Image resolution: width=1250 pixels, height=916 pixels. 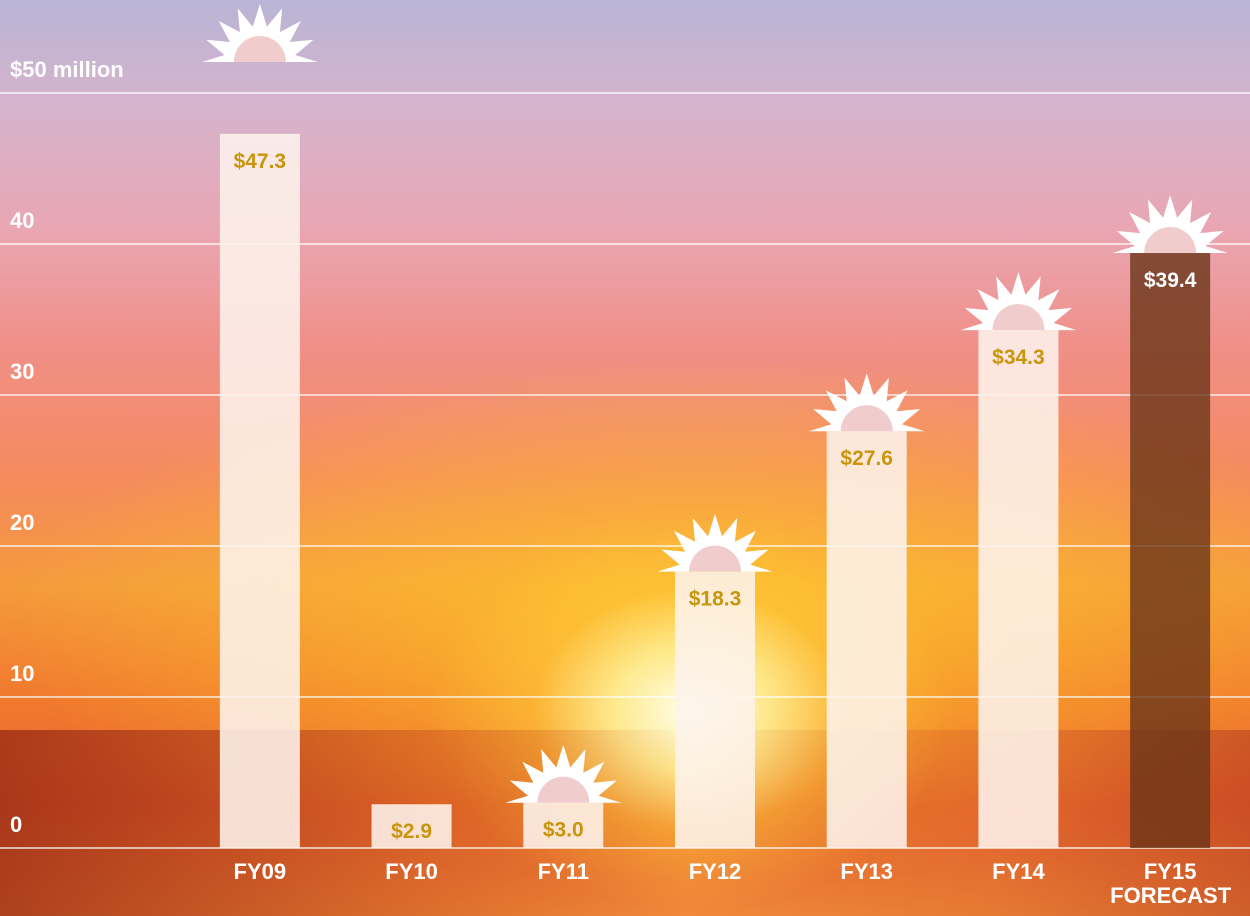 What do you see at coordinates (1018, 357) in the screenshot?
I see `value-label: $34.3` at bounding box center [1018, 357].